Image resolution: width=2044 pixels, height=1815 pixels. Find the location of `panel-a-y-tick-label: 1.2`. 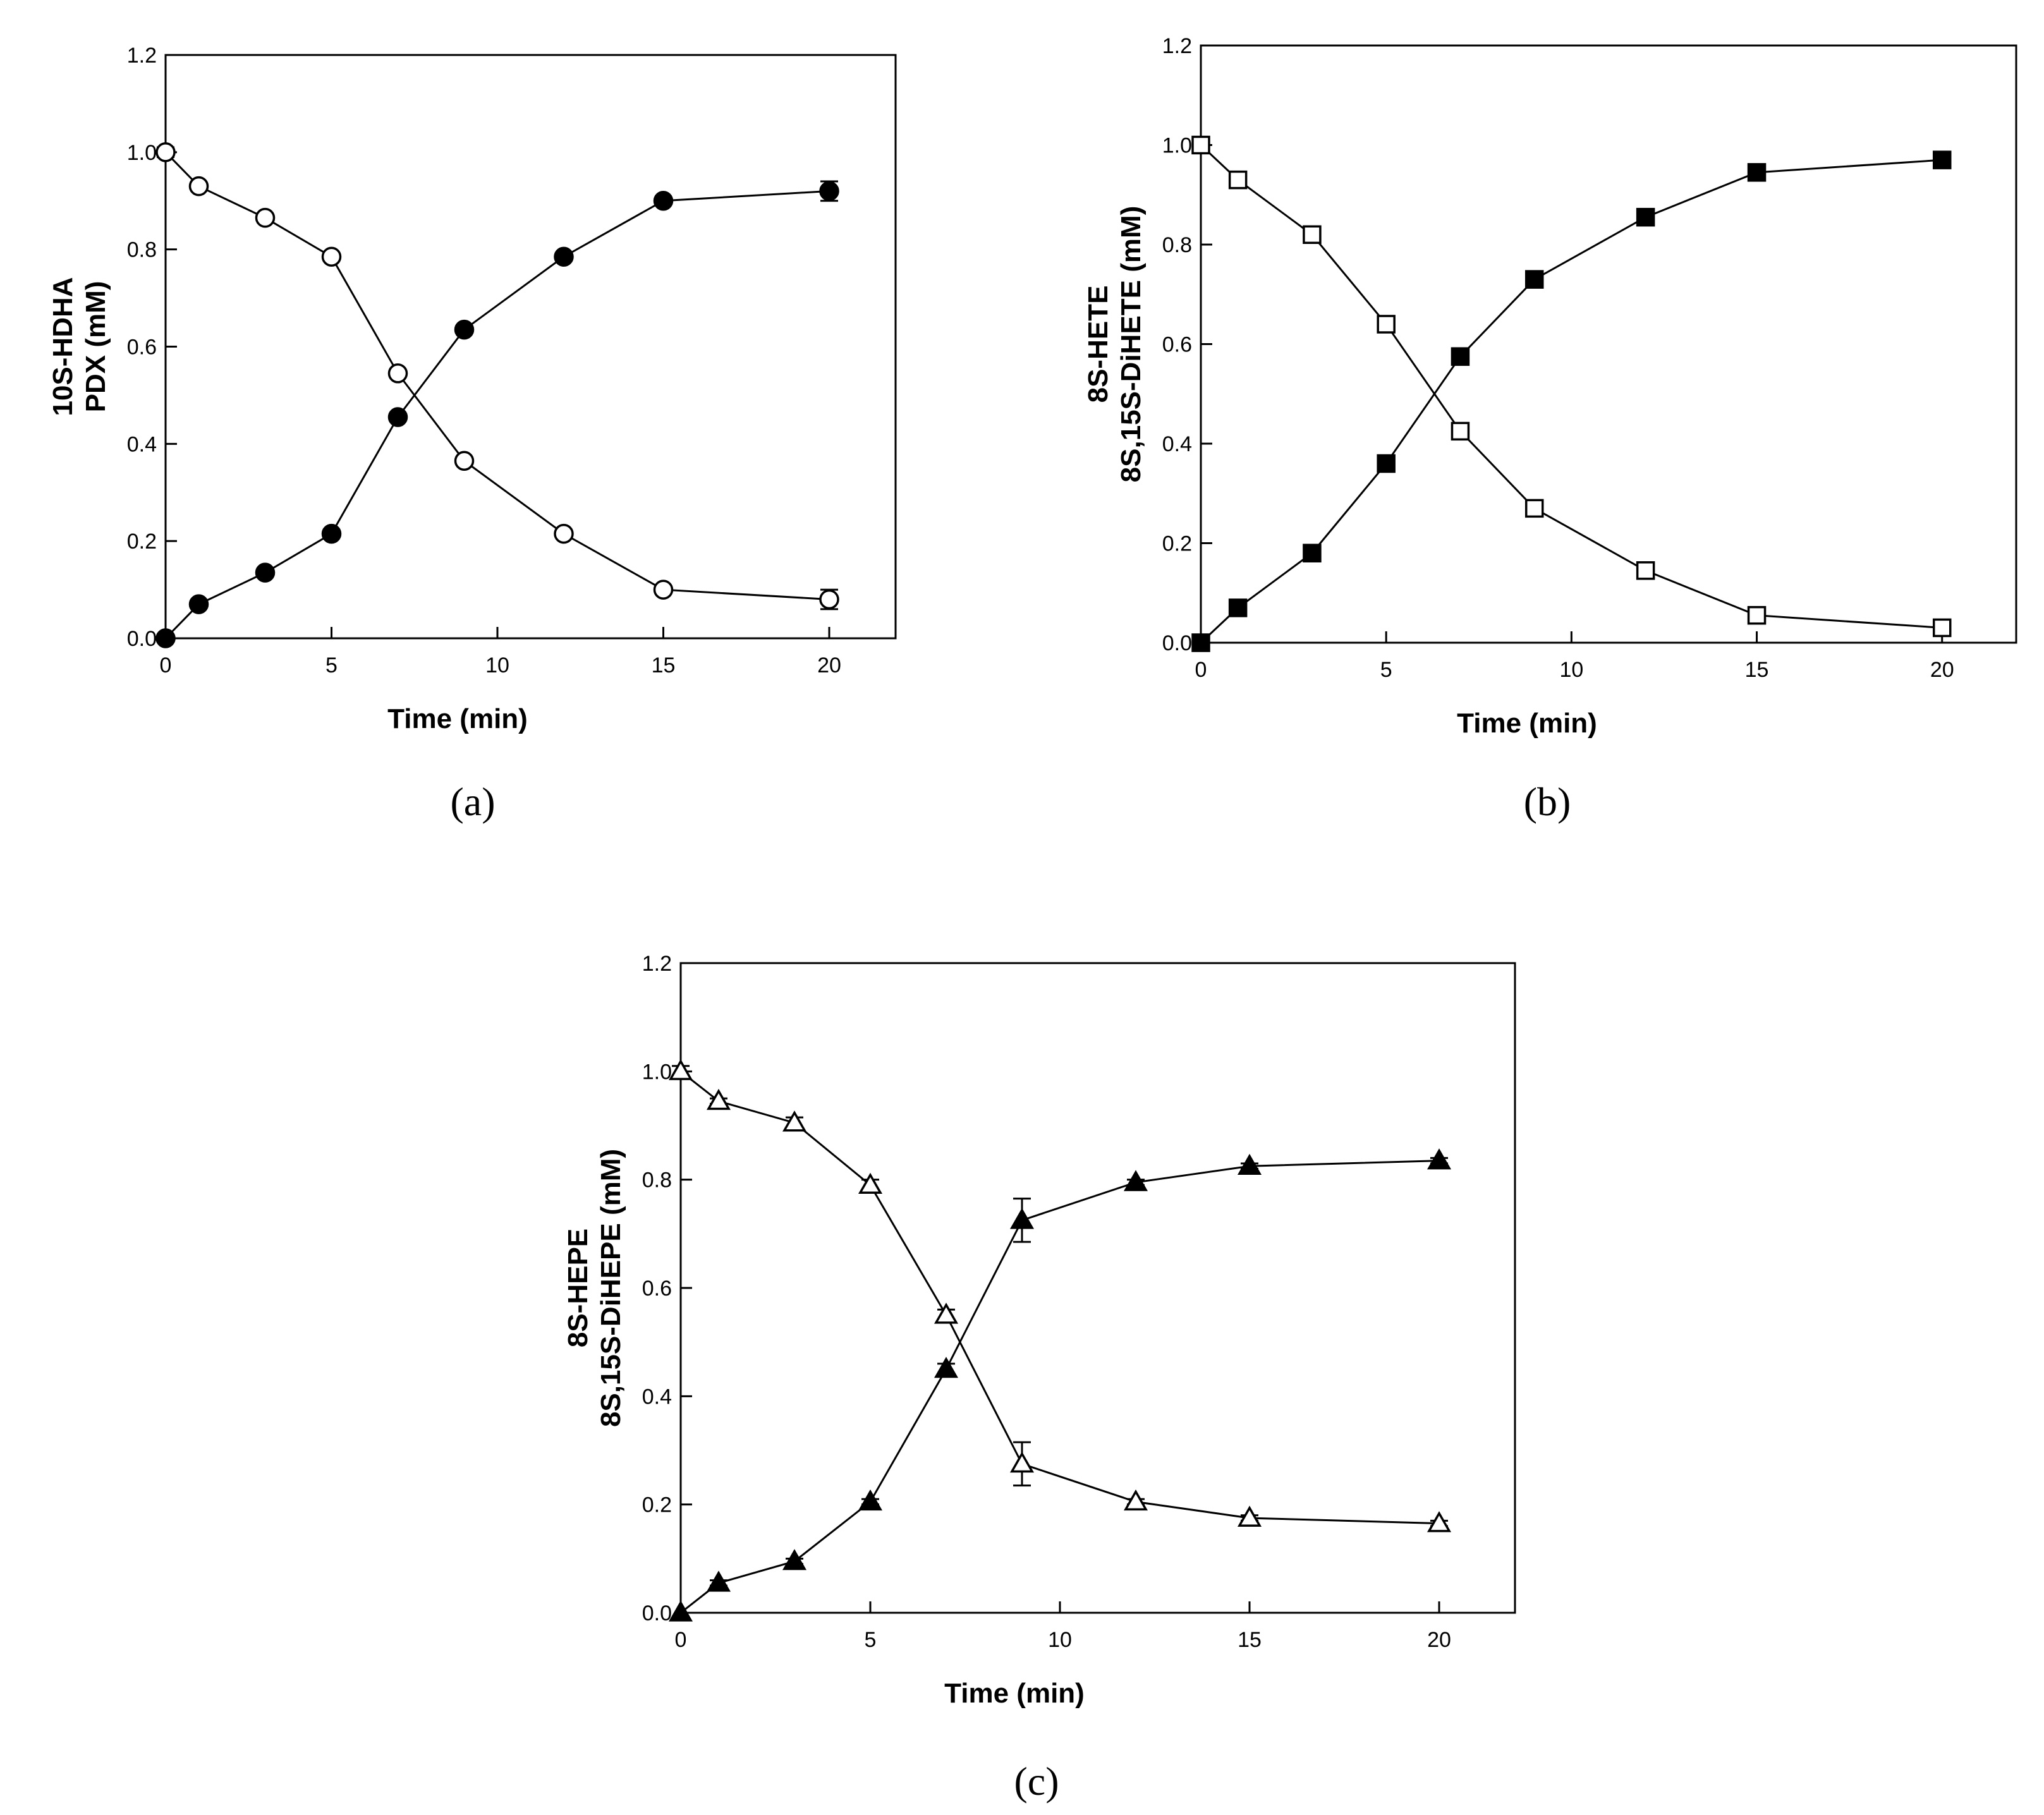

panel-a-y-tick-label: 1.2 is located at coordinates (142, 56).